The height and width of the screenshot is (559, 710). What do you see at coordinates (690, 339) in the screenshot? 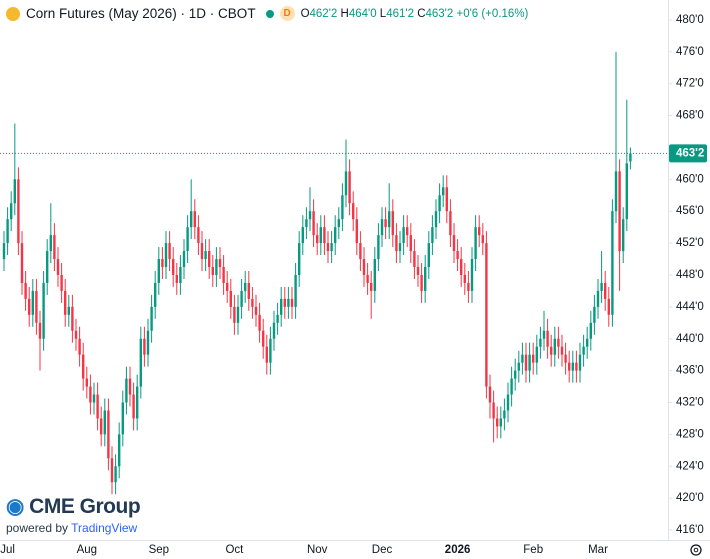
I see `y-tick-label: 440'0` at bounding box center [690, 339].